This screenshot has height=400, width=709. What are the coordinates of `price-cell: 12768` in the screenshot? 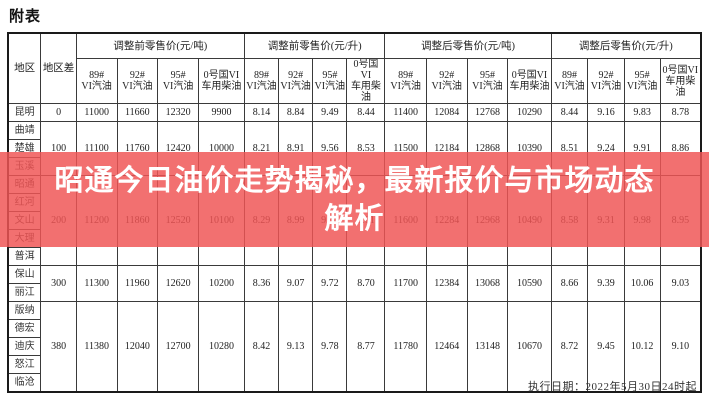 It's located at (487, 112).